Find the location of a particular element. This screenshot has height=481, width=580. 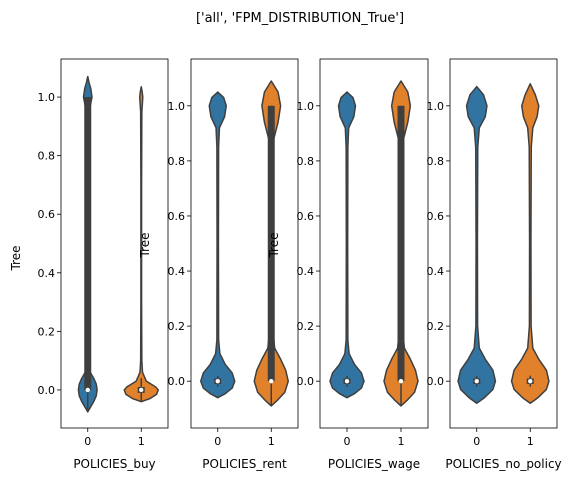

ytick-label-2-4: 0.8 is located at coordinates (306, 161).